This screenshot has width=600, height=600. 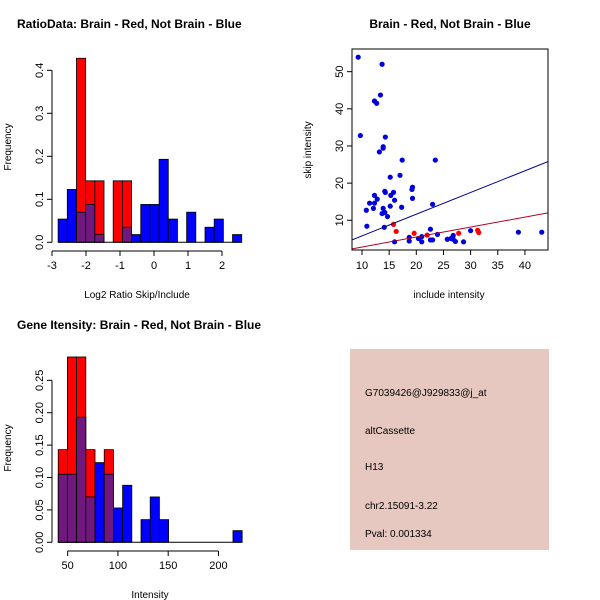 I want to click on y-tick-label: 20, so click(x=340, y=183).